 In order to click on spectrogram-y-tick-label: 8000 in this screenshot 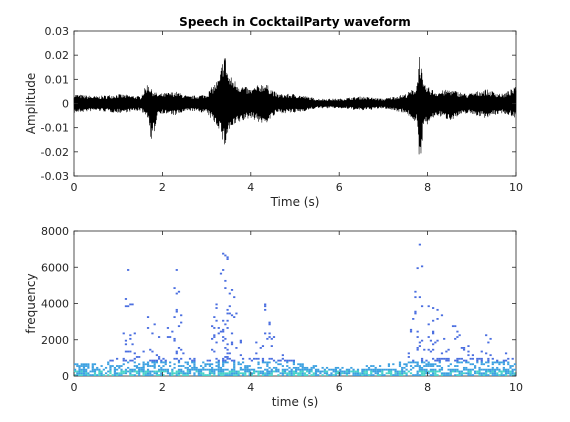, I will do `click(55, 231)`.